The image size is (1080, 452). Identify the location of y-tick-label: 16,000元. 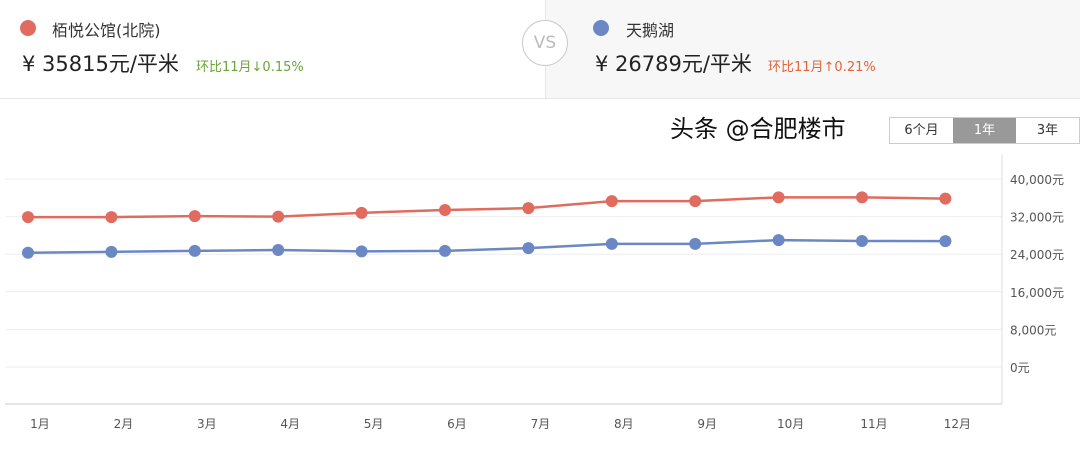
(1037, 293).